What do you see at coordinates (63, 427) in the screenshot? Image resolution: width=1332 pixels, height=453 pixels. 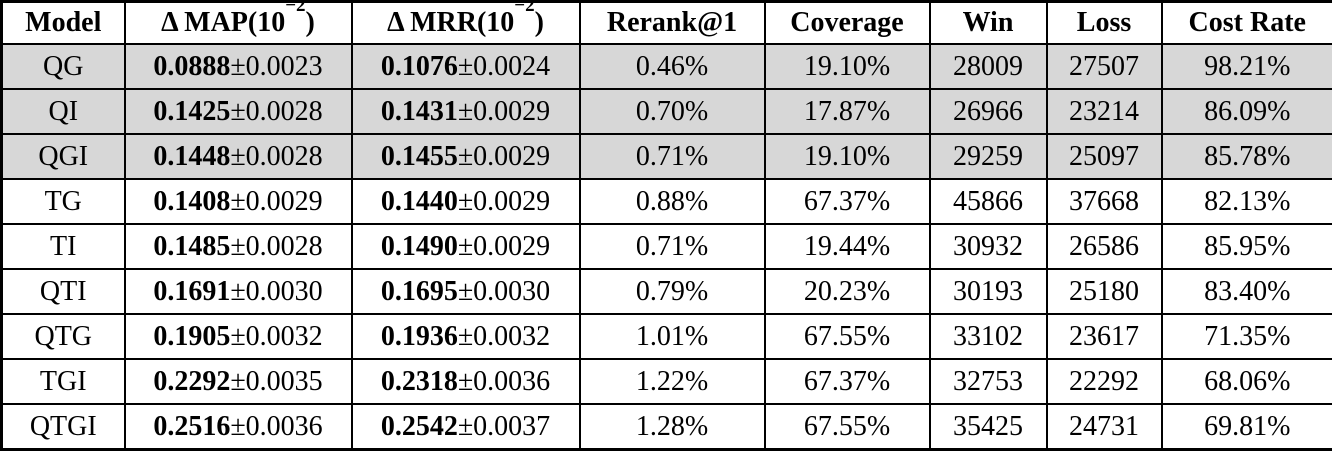 I see `model-cell: QTGI` at bounding box center [63, 427].